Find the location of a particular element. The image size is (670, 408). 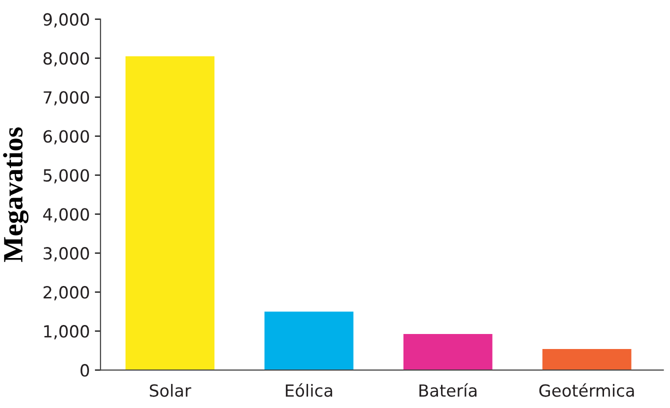

y-tick-label: 3,000 is located at coordinates (66, 254).